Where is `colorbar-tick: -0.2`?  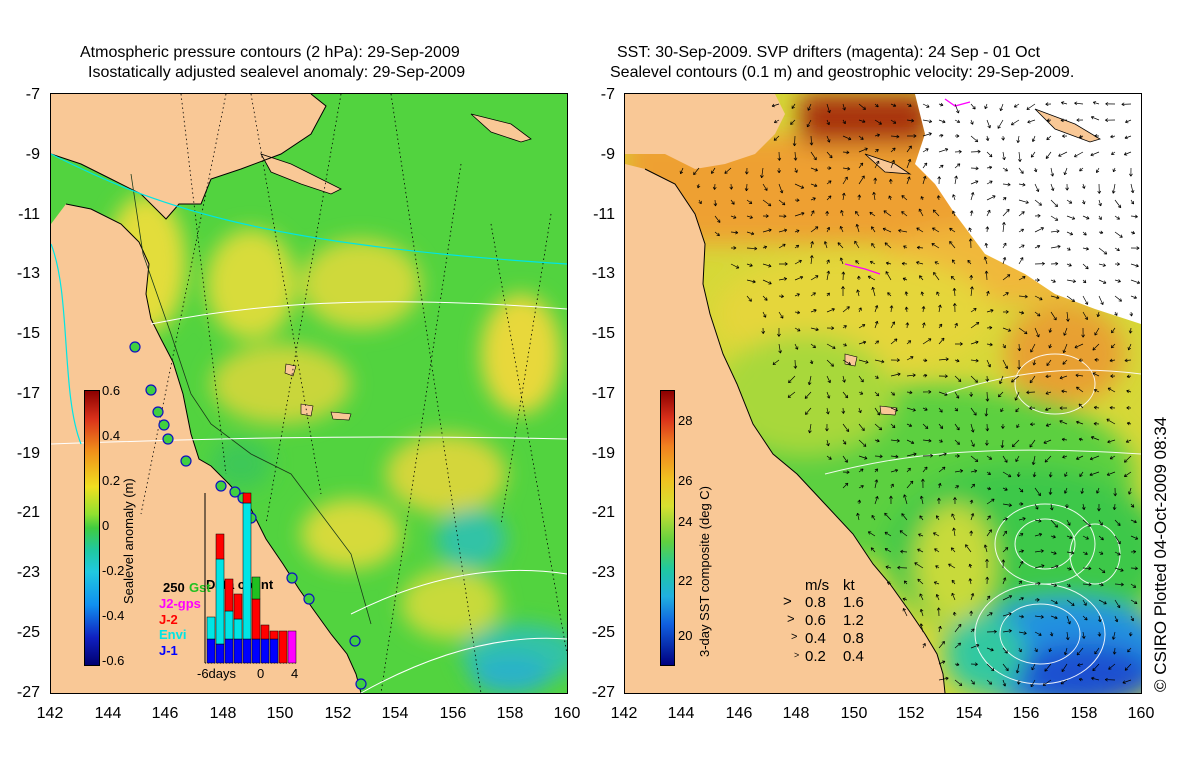
colorbar-tick: -0.2 is located at coordinates (113, 570).